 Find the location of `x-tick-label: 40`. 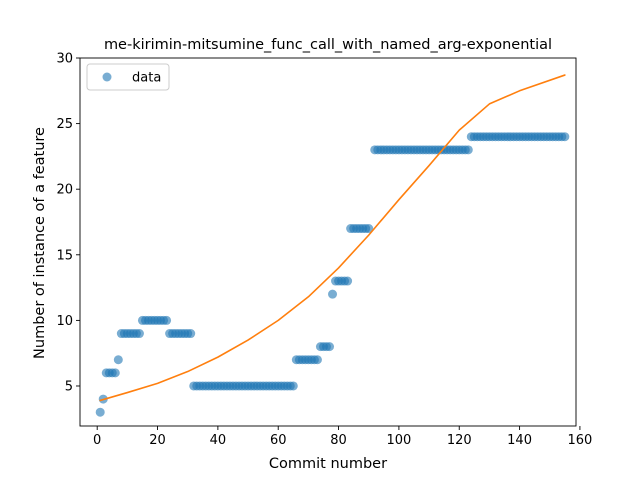

x-tick-label: 40 is located at coordinates (218, 440).